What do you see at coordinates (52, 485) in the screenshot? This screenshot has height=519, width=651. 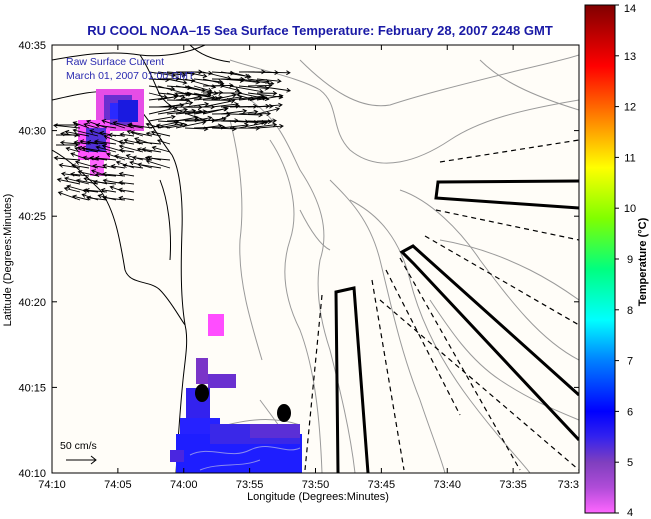 I see `x-tick-label: 74:10` at bounding box center [52, 485].